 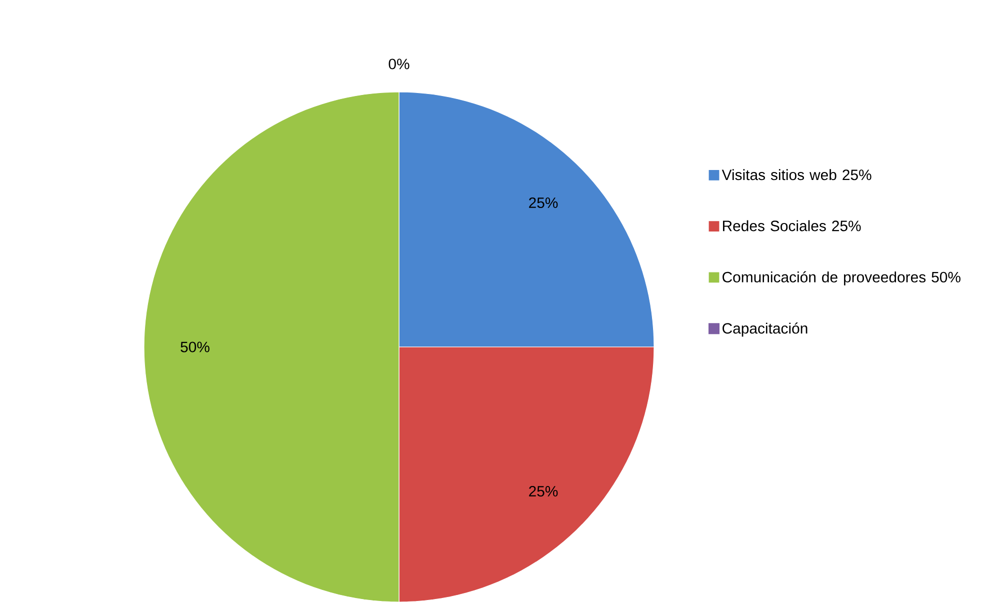 What do you see at coordinates (841, 278) in the screenshot?
I see `legend-label: Comunicación de proveedores 50%` at bounding box center [841, 278].